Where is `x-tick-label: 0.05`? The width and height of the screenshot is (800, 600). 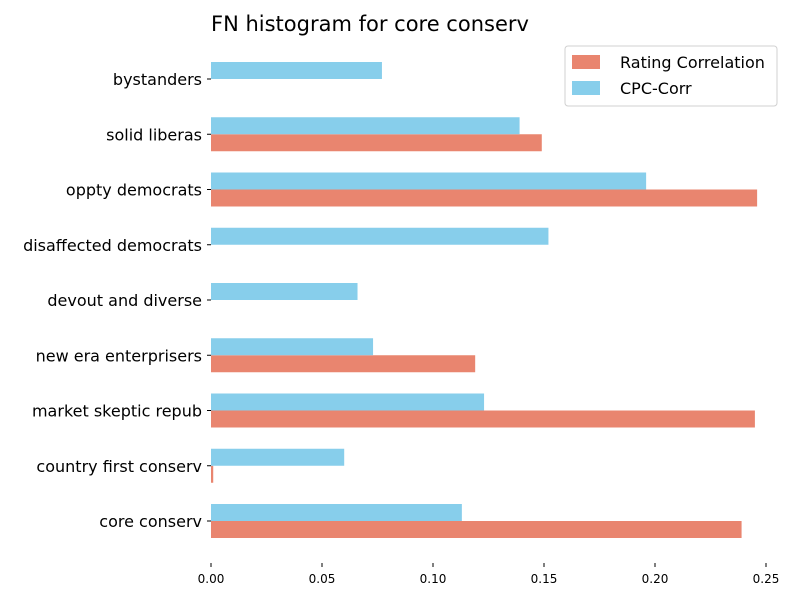
x-tick-label: 0.05 is located at coordinates (322, 579).